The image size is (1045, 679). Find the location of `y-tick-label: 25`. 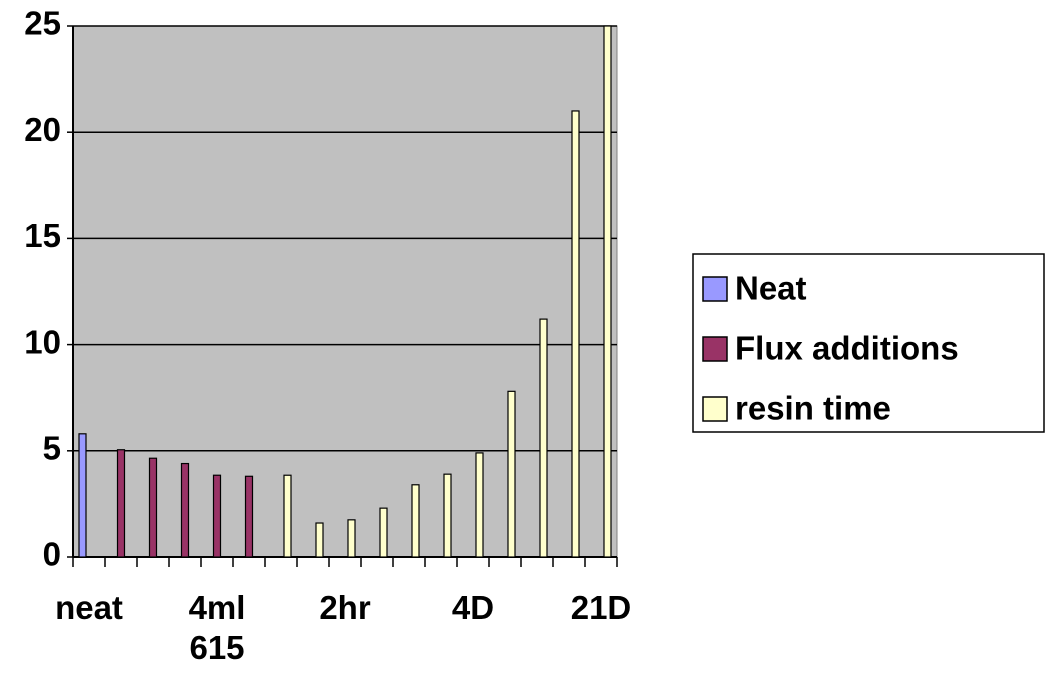

y-tick-label: 25 is located at coordinates (42, 23).